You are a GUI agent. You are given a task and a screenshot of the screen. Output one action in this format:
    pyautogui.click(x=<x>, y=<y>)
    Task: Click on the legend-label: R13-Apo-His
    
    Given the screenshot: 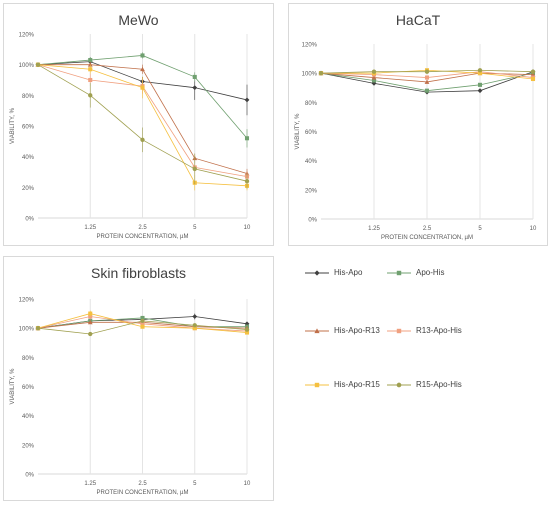 What is the action you would take?
    pyautogui.click(x=439, y=330)
    